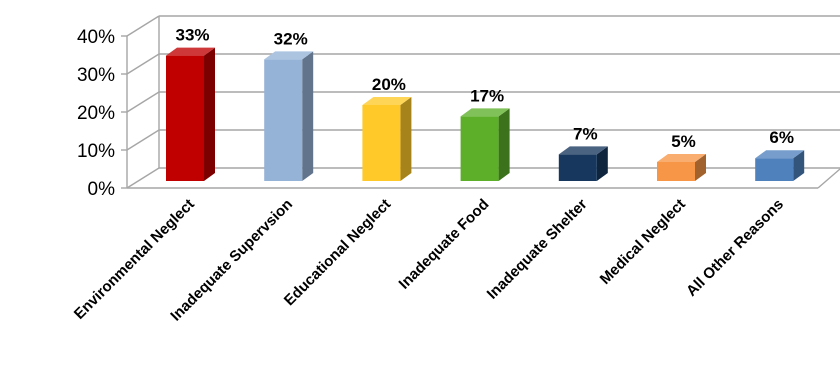 This screenshot has width=840, height=379. I want to click on data-label: 6%, so click(781, 137).